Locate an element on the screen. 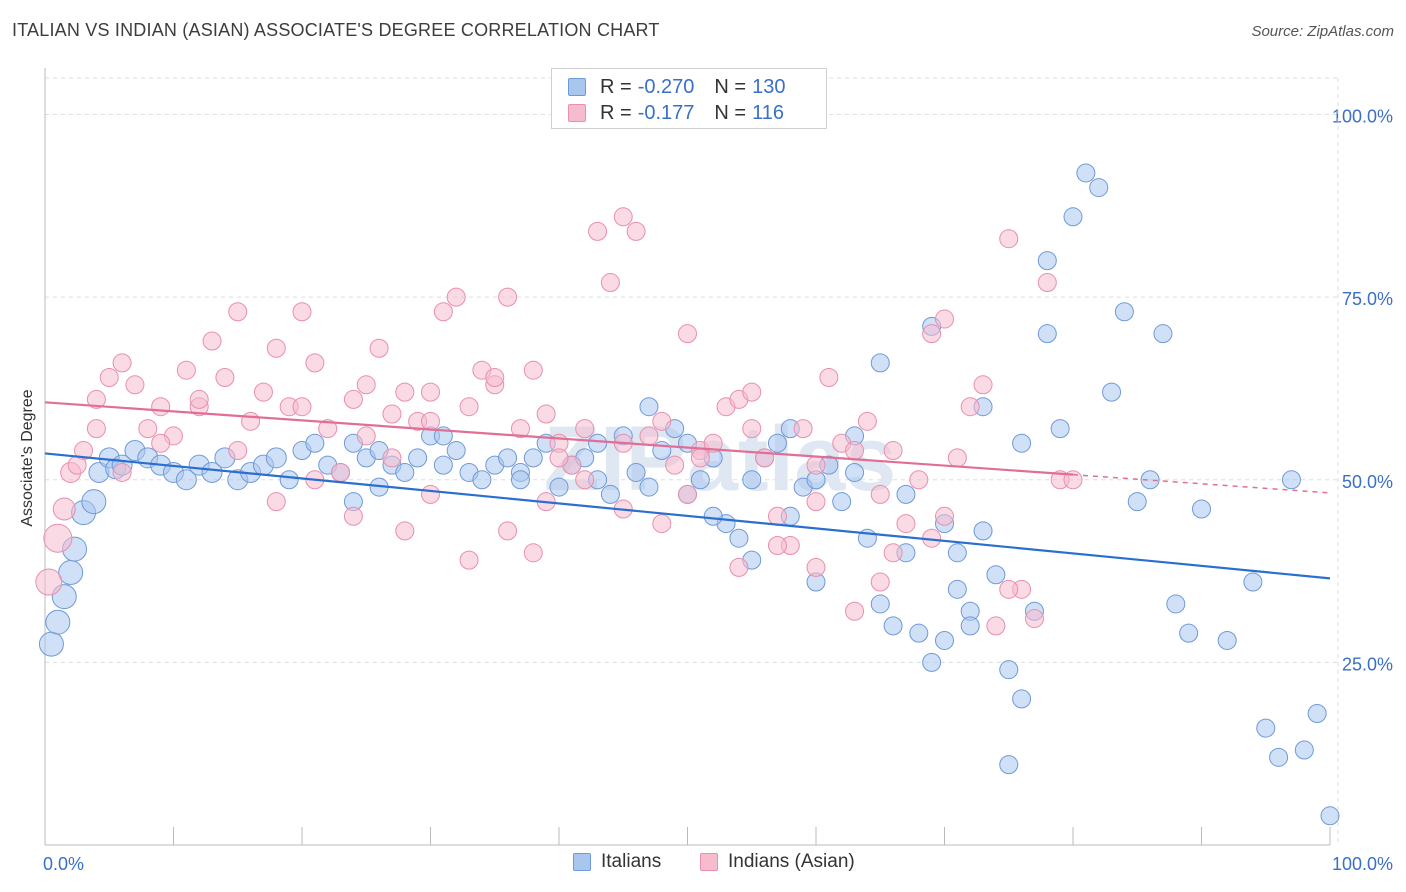  legend-item-indians: Indians (Asian) is located at coordinates (777, 862).